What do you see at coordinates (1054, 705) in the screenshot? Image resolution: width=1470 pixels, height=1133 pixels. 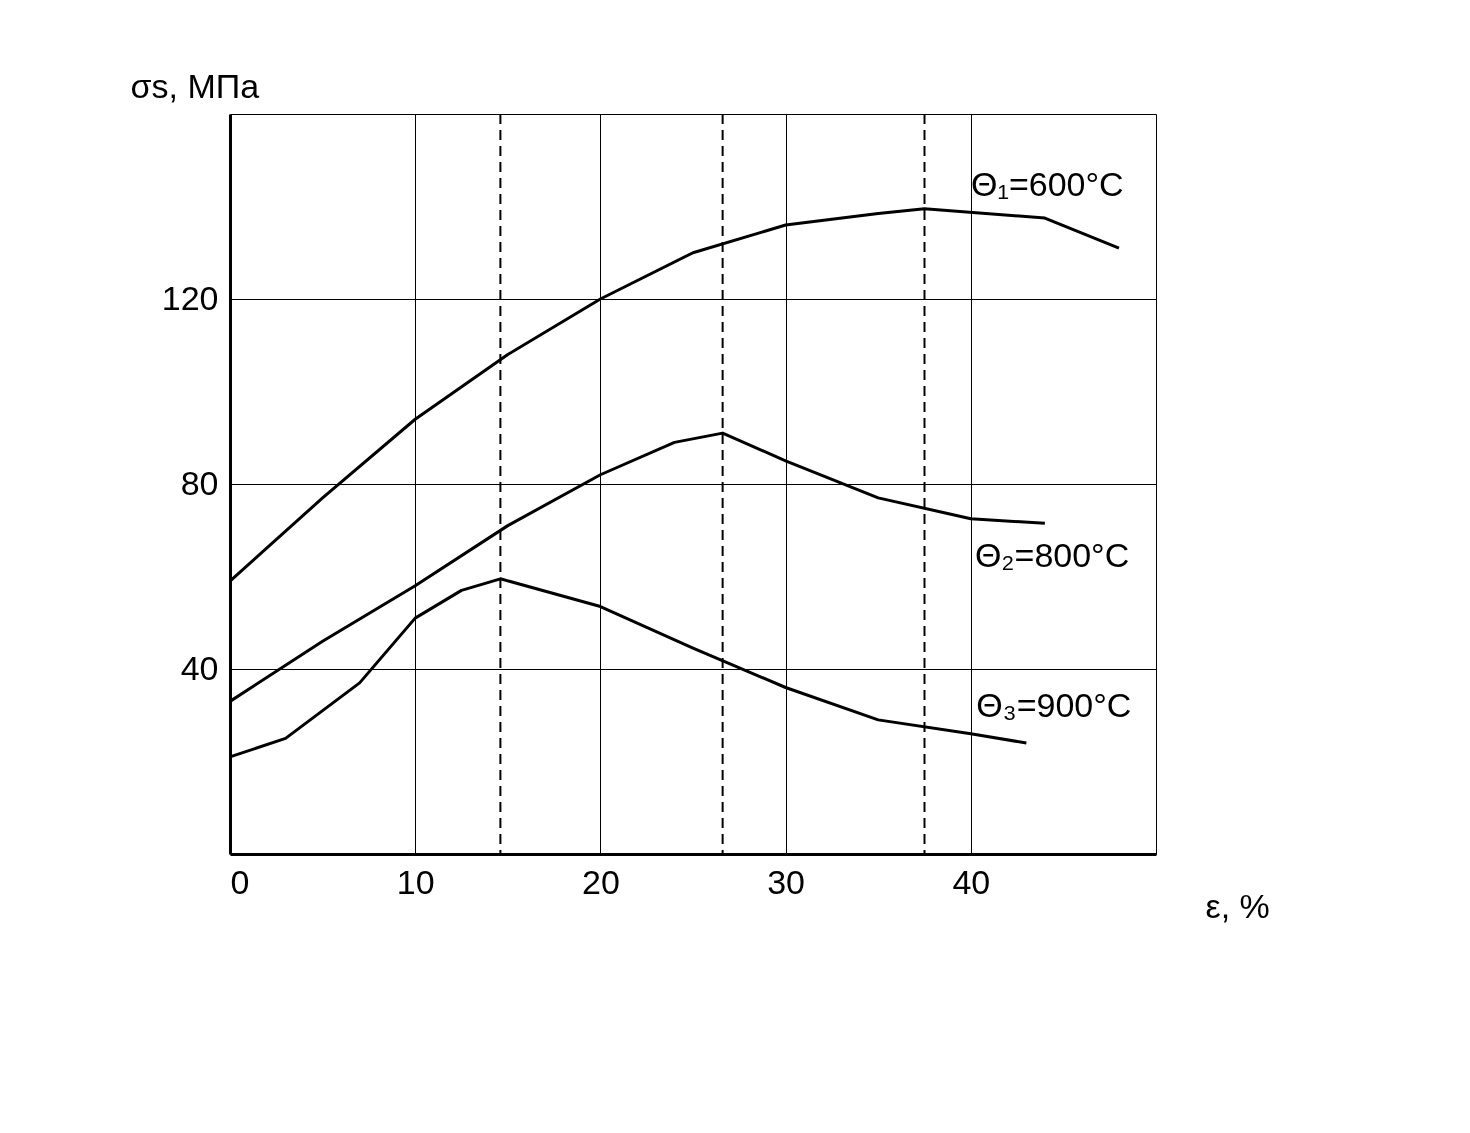 I see `series-label: Θ₃=900°C` at bounding box center [1054, 705].